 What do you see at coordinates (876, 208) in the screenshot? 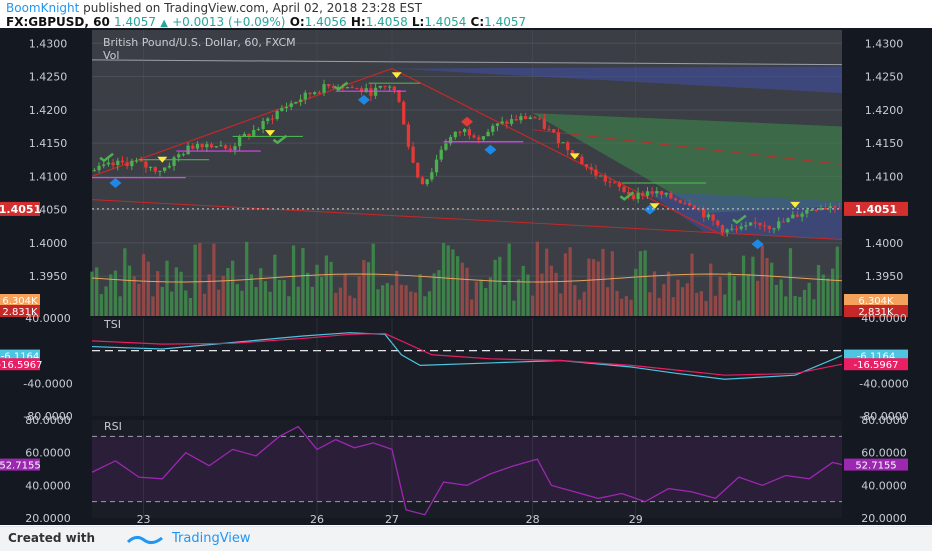
I see `last-price-badge-right` at bounding box center [876, 208].